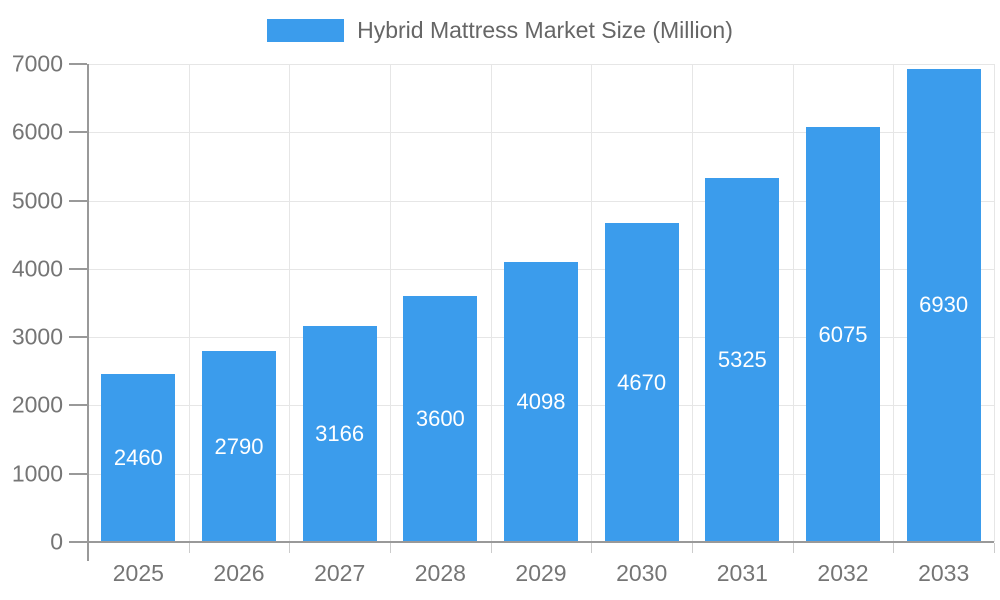  I want to click on x-tick-label: 2031, so click(742, 573).